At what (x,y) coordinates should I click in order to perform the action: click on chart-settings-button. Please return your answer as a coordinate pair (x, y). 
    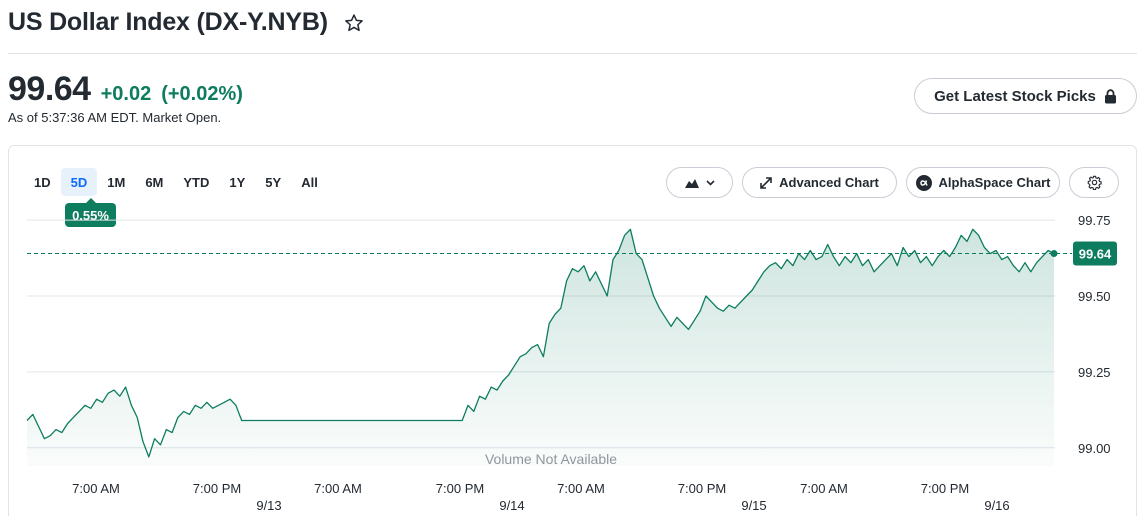
    Looking at the image, I should click on (1094, 182).